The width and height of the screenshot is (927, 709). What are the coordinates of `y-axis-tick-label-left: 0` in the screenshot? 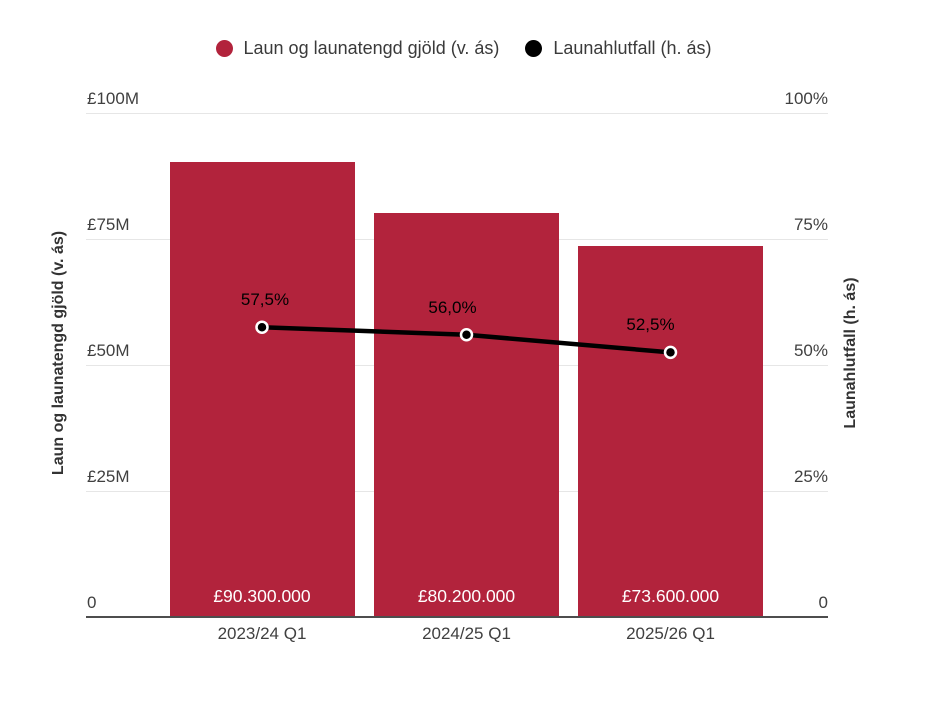 It's located at (92, 602).